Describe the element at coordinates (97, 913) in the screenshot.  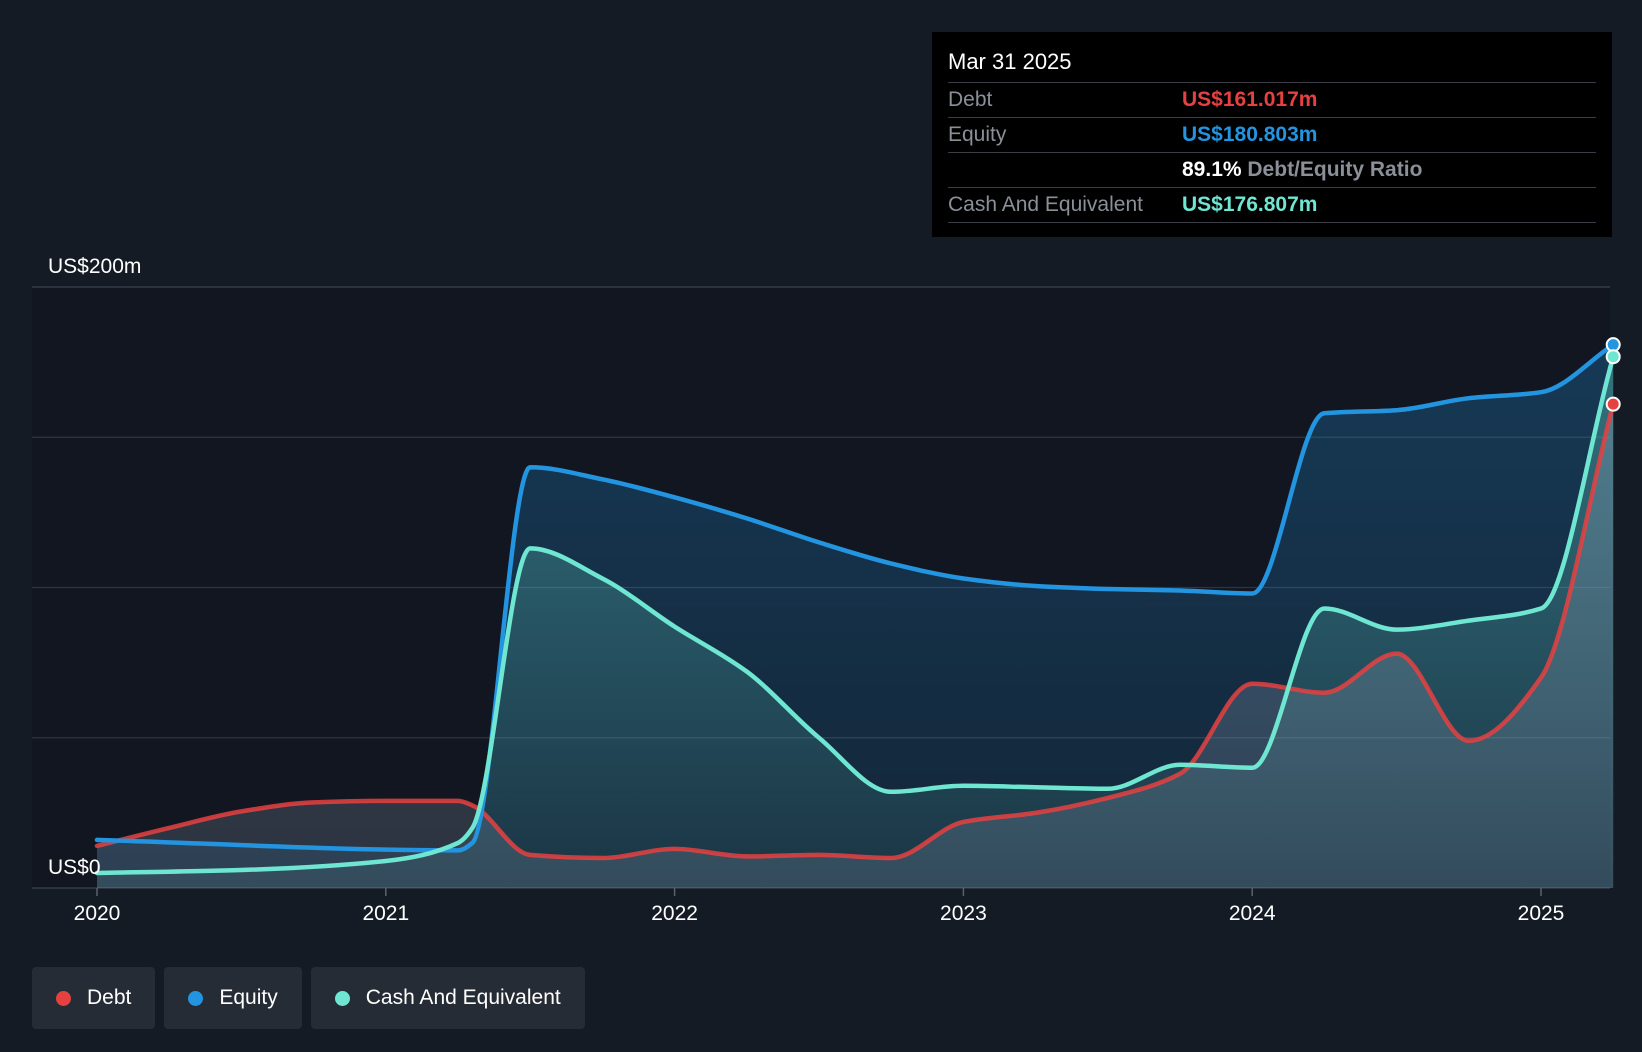
I see `x-tick-label: 2020` at that location.